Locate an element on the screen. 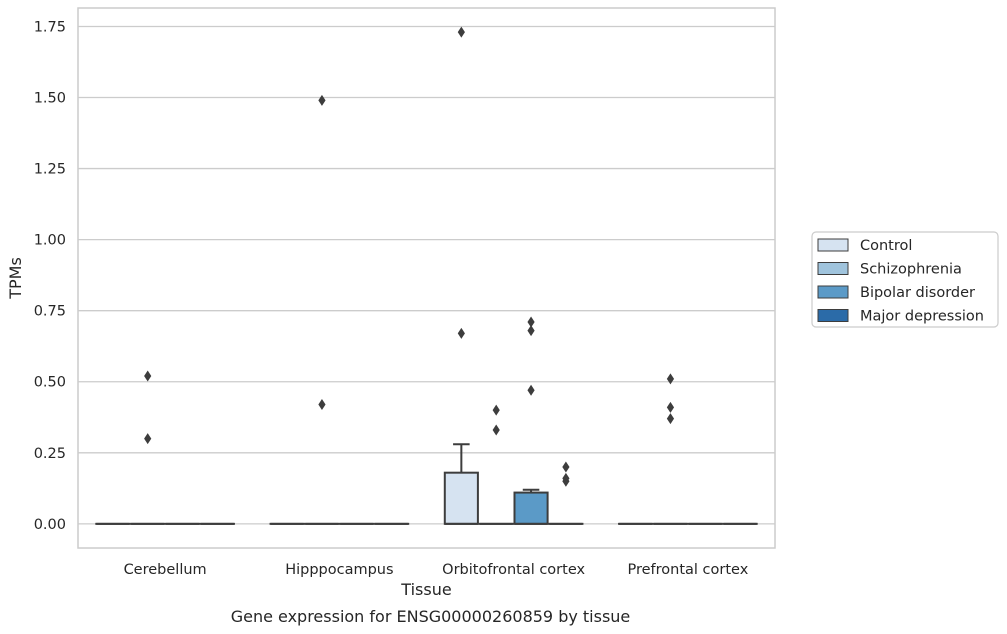  x-tick-label: Prefrontal cortex is located at coordinates (687, 570).